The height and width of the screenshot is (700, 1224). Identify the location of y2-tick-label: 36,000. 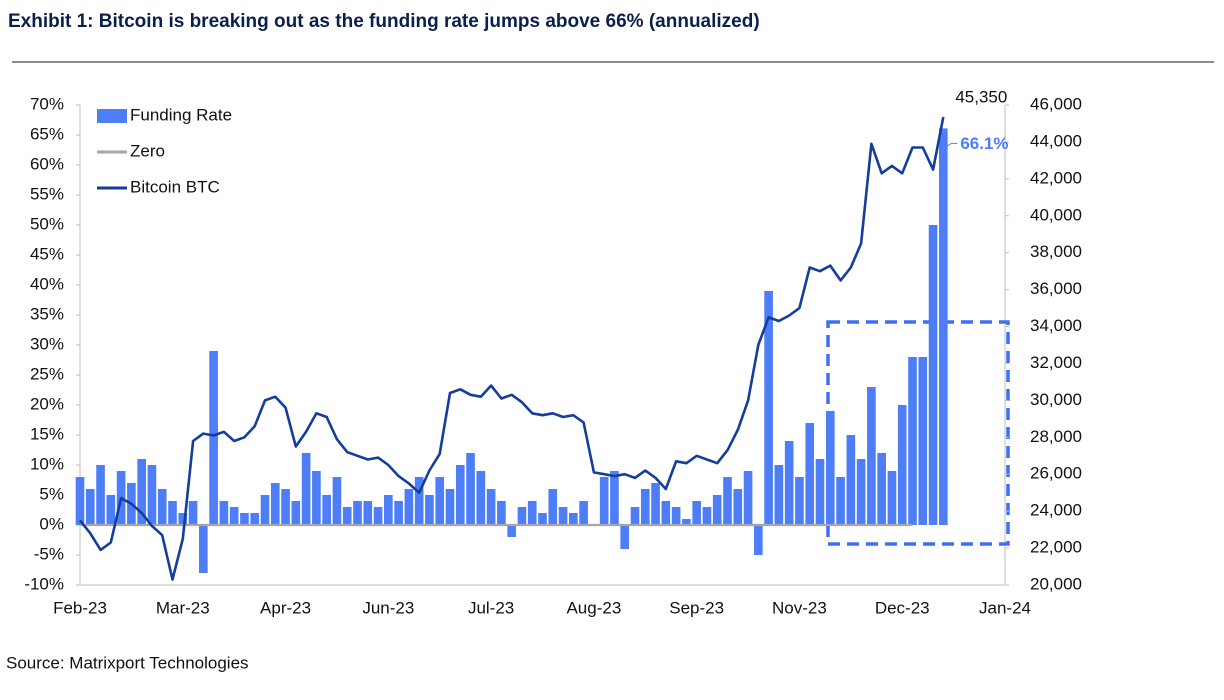
(1056, 288).